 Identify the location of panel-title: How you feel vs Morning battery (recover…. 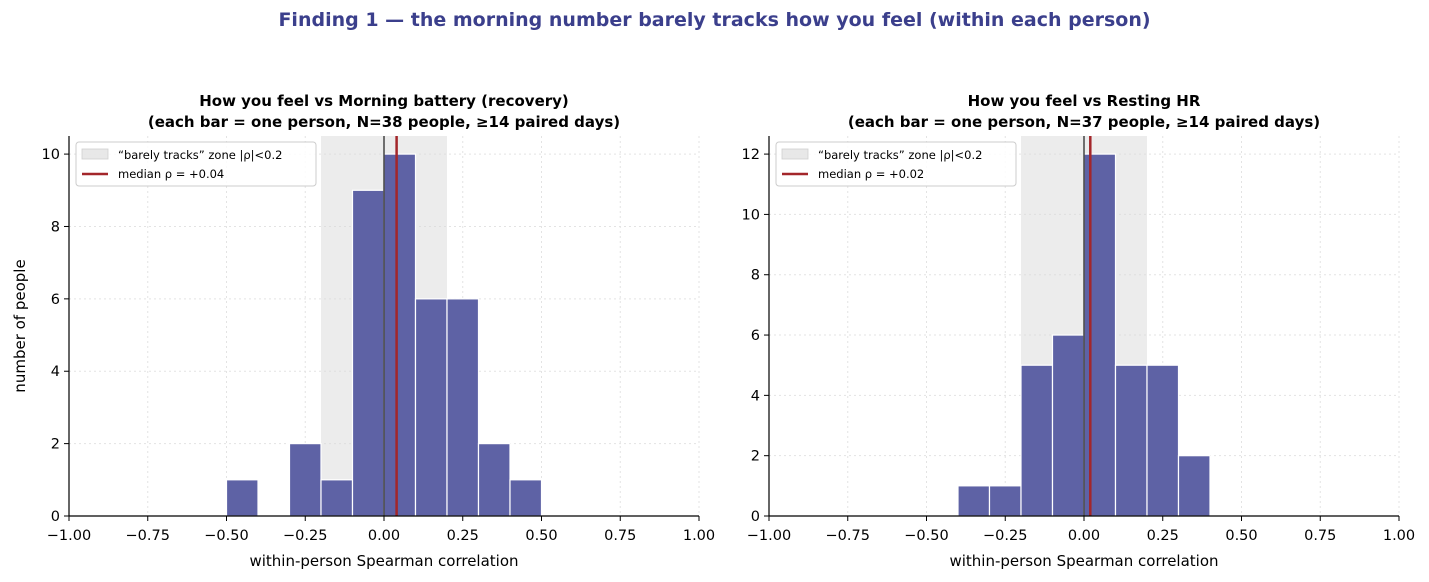
(384, 101).